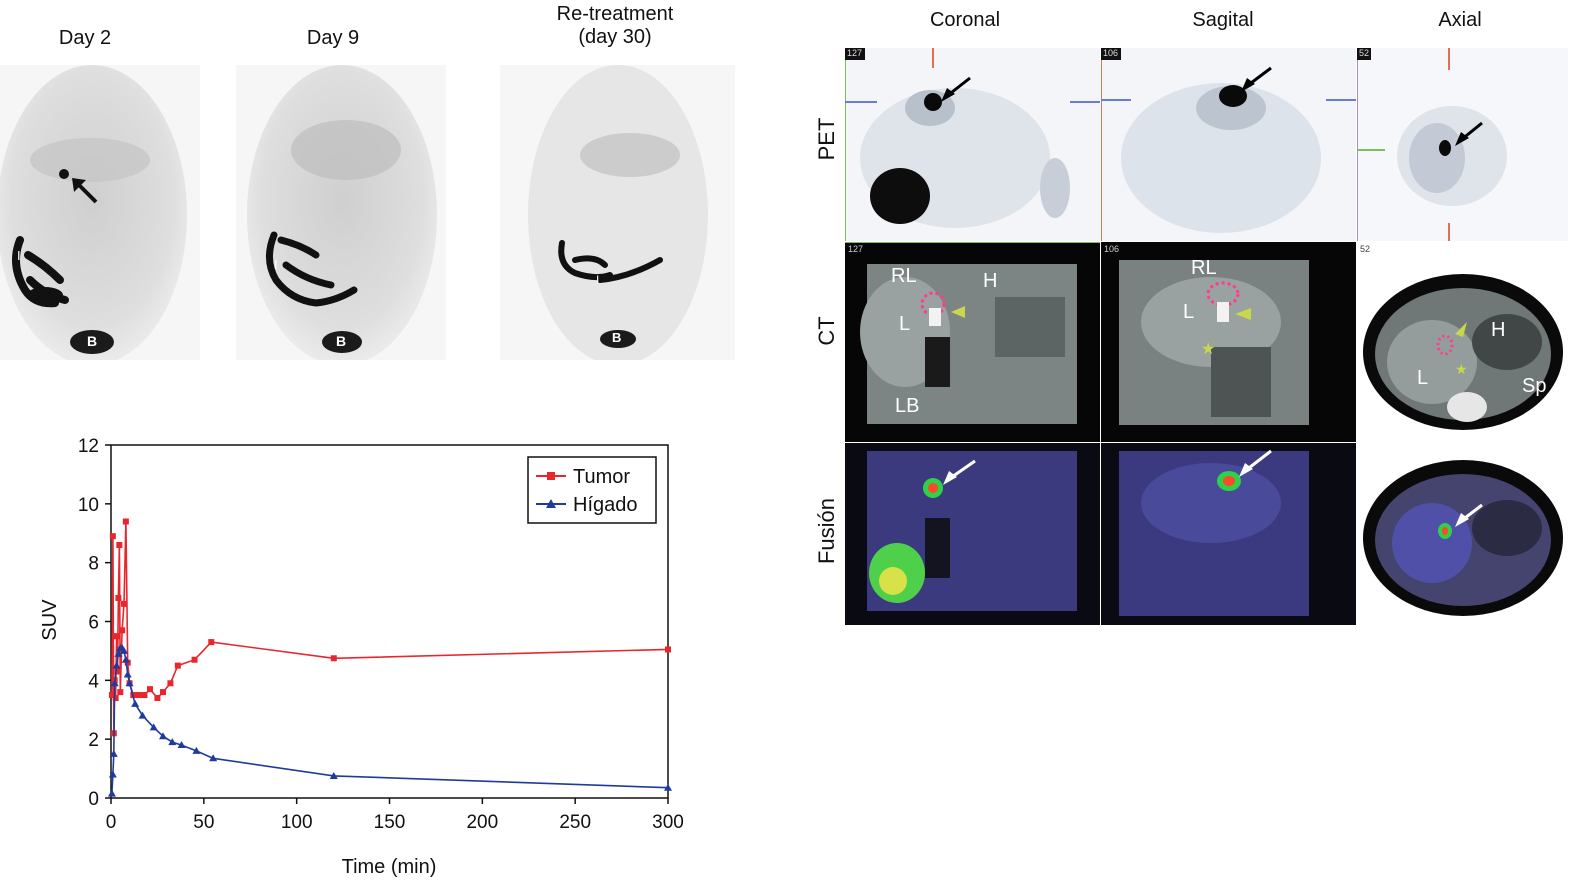  Describe the element at coordinates (605, 505) in the screenshot. I see `legend-label: Hígado` at that location.